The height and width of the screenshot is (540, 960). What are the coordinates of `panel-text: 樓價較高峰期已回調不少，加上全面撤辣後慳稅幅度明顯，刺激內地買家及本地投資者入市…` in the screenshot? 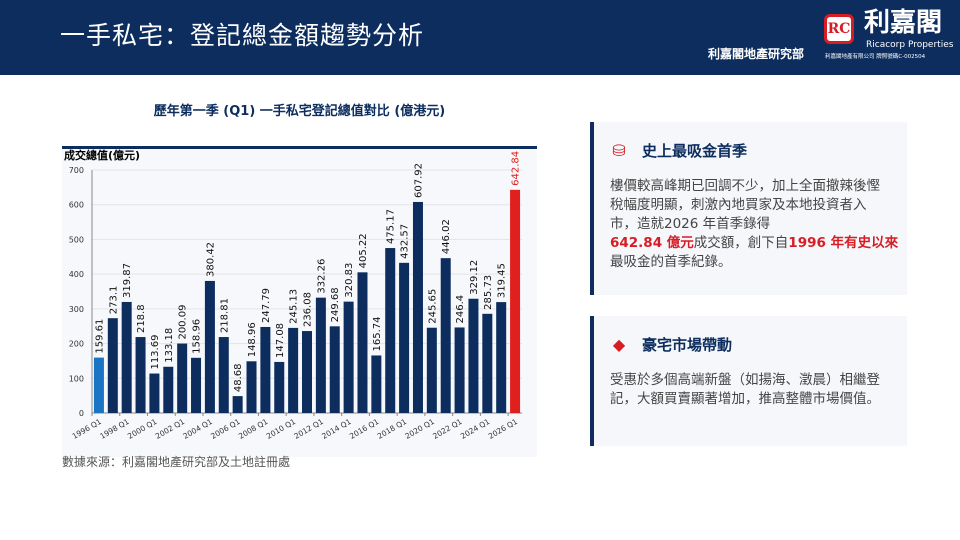 It's located at (745, 205).